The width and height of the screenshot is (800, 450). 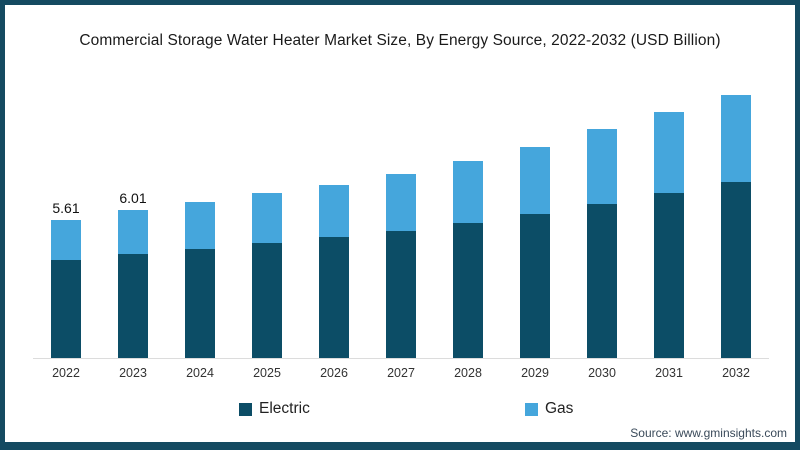 I want to click on x-axis-tick-2028: 2028, so click(x=468, y=373).